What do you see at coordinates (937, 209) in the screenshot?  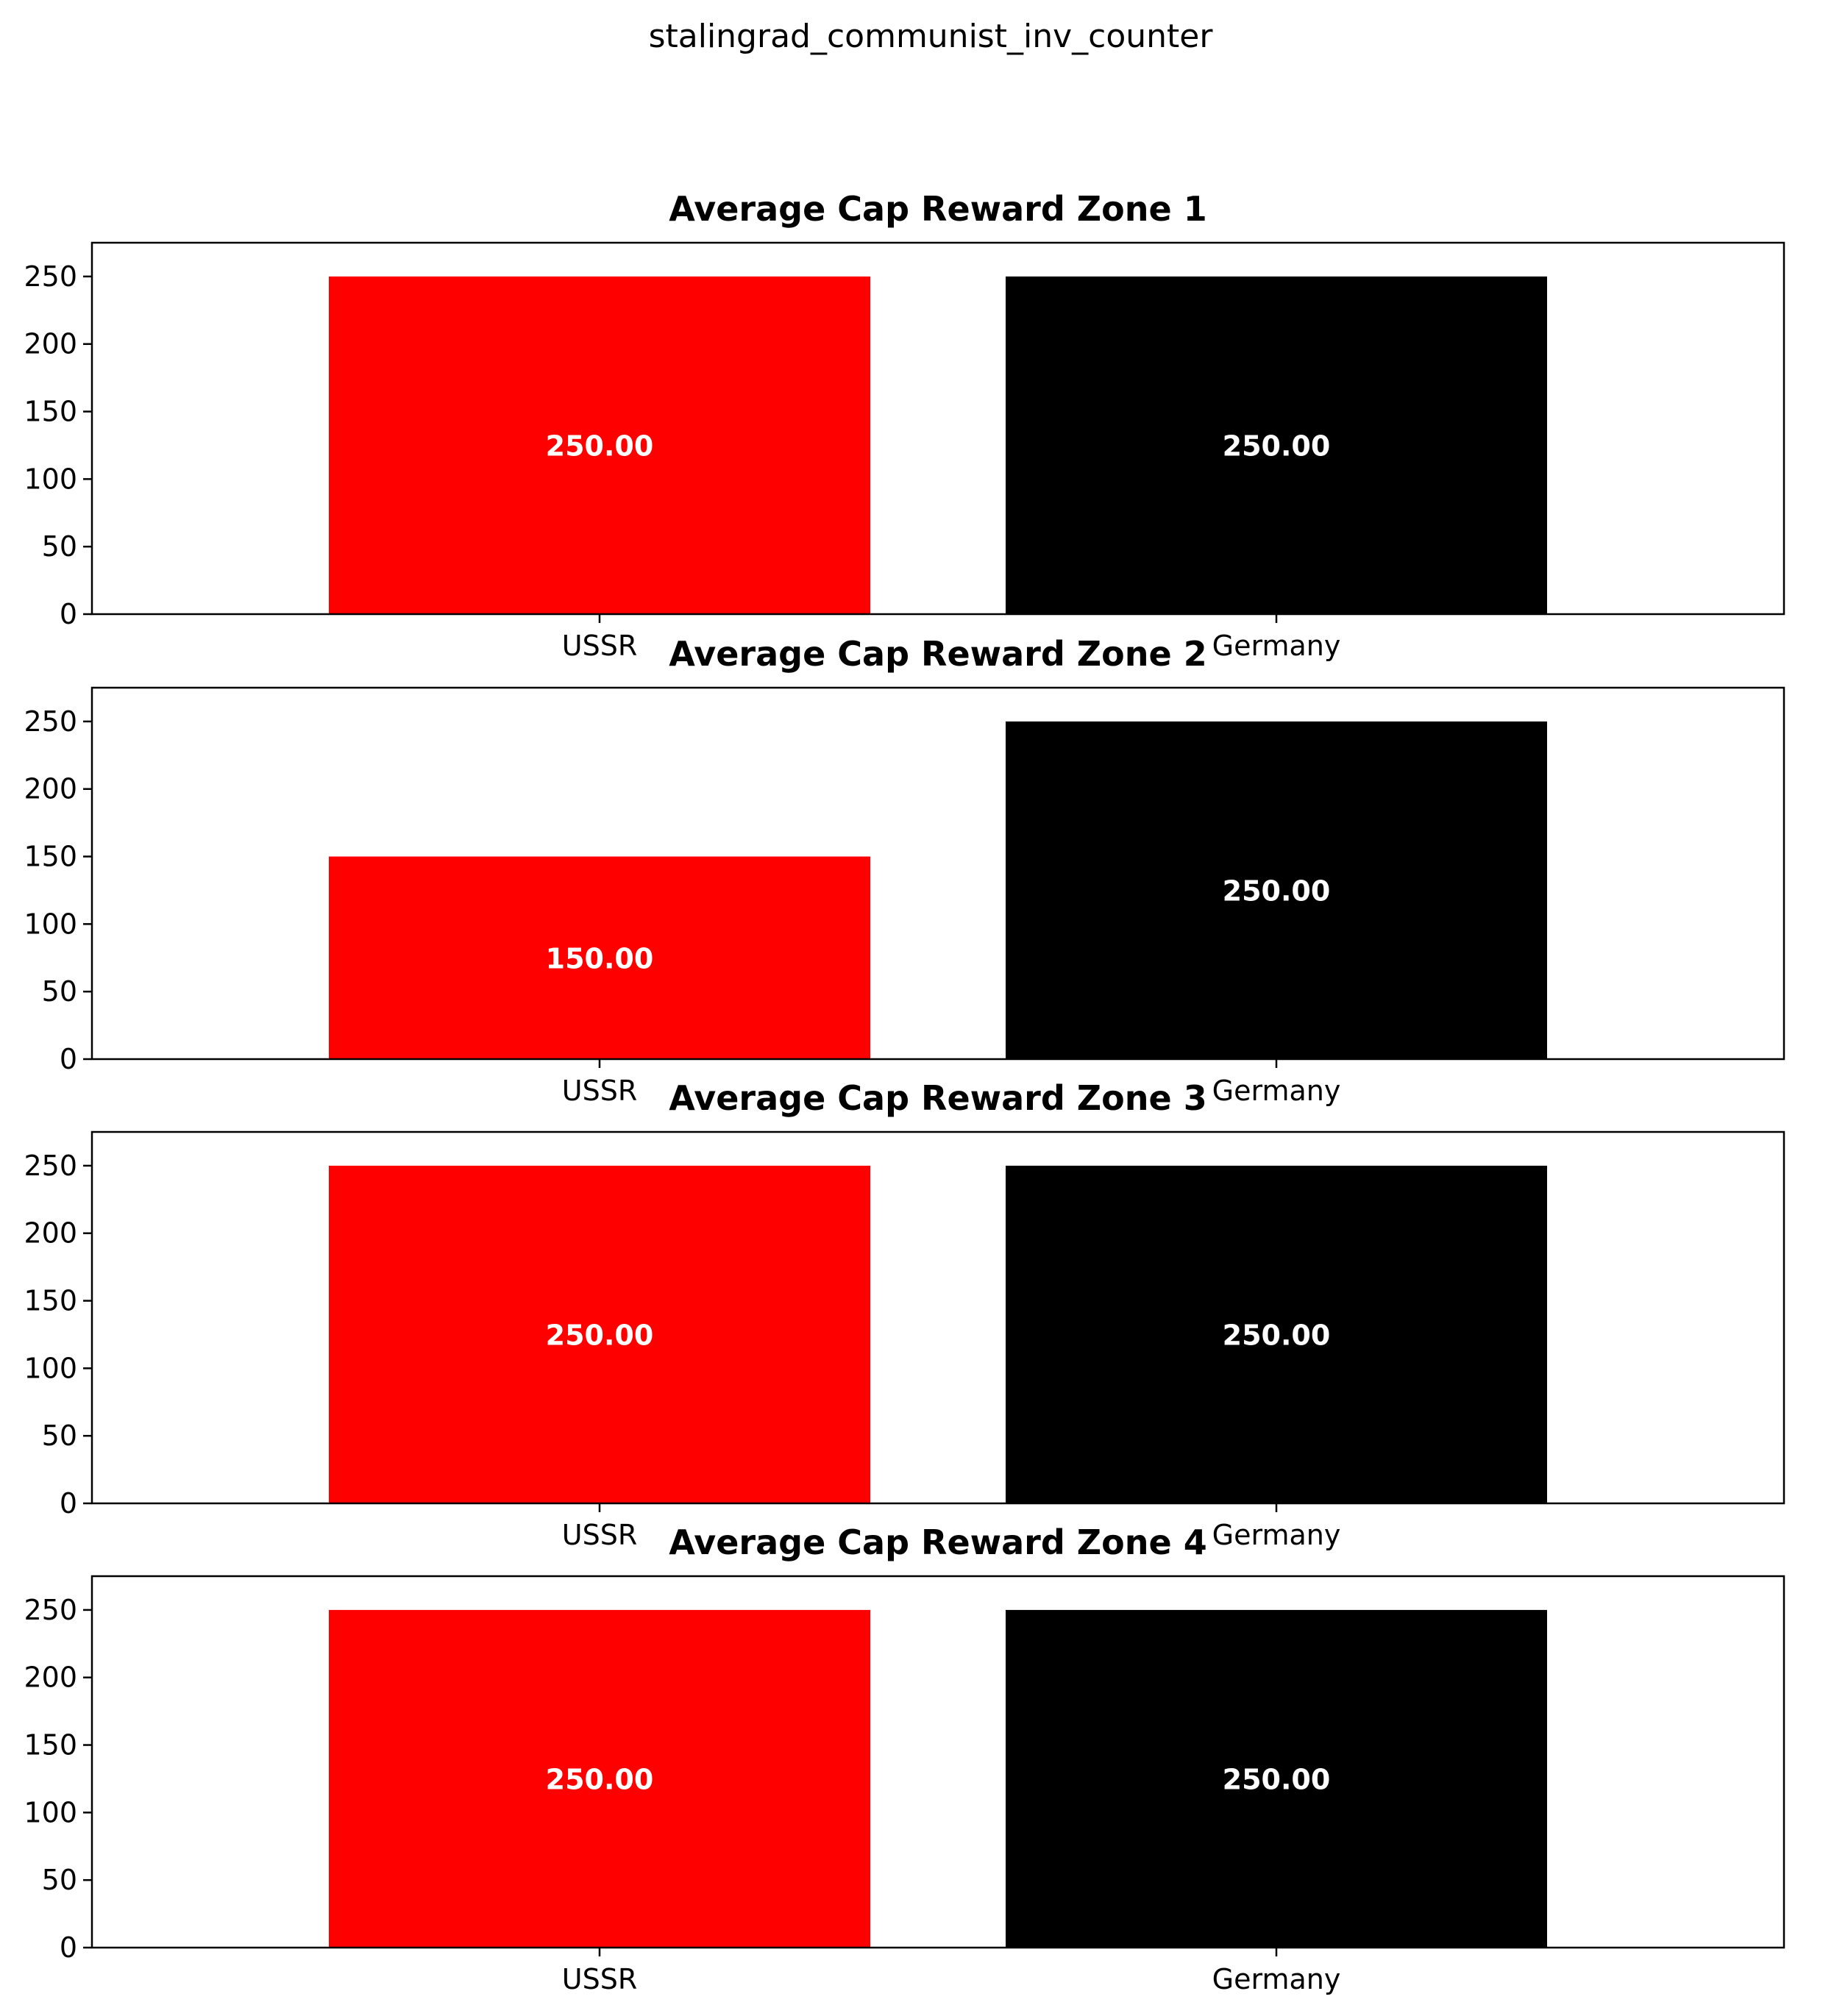 I see `subplot-title: Average Cap Reward Zone 1` at bounding box center [937, 209].